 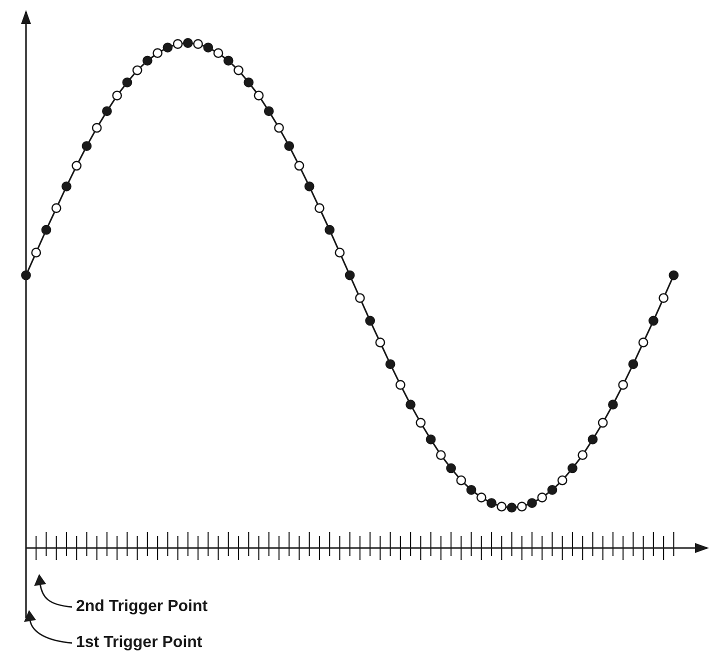 What do you see at coordinates (139, 642) in the screenshot?
I see `text: 1st Trigger Point` at bounding box center [139, 642].